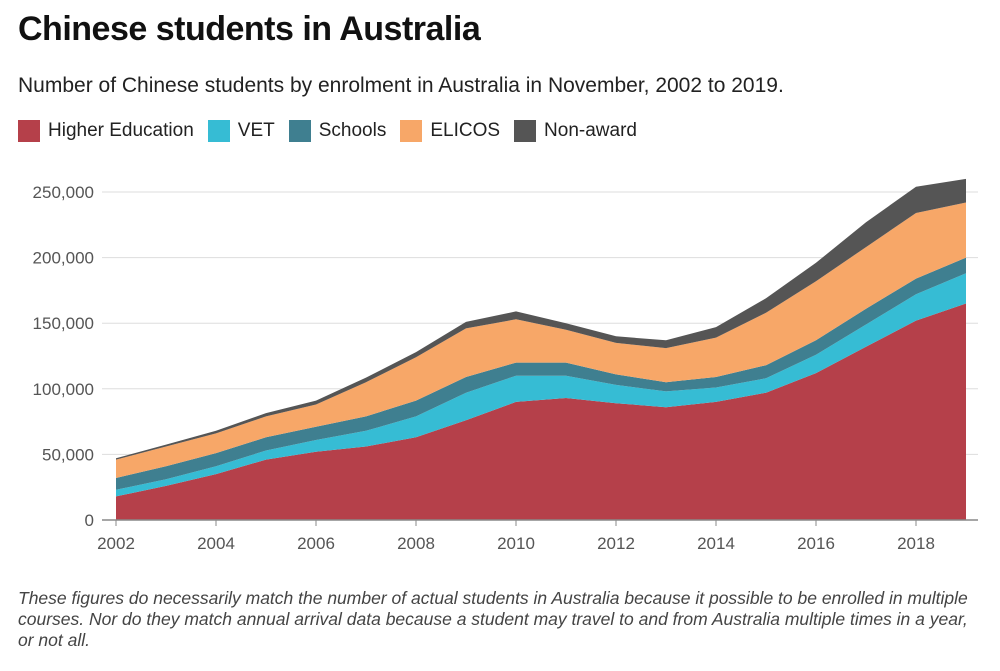 The image size is (1000, 671). I want to click on y-tick-label: 150,000, so click(63, 323).